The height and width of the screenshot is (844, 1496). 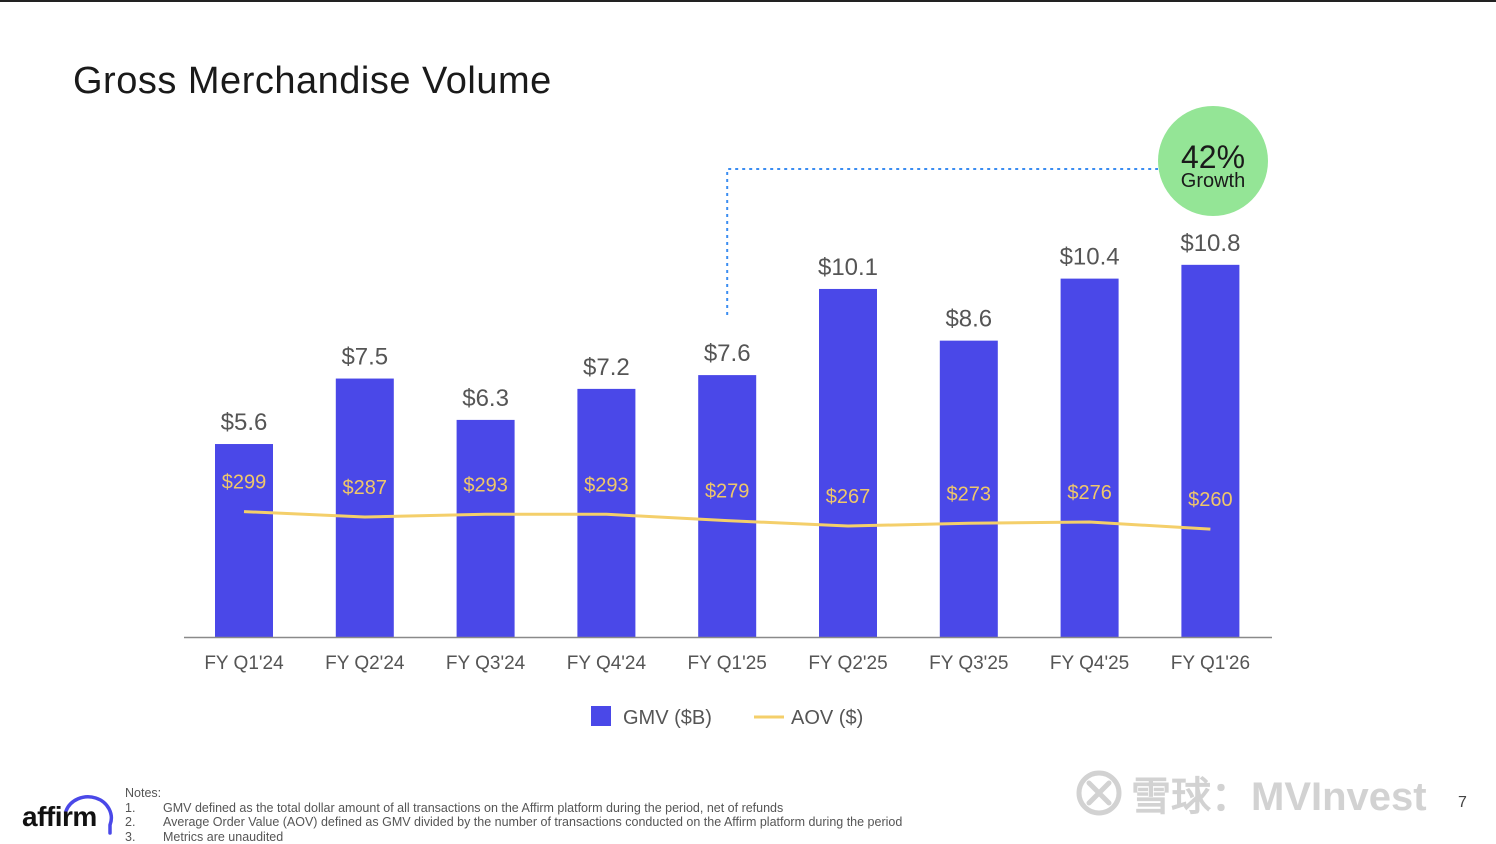 I want to click on x-tick-label: FY Q3'25, so click(x=968, y=663).